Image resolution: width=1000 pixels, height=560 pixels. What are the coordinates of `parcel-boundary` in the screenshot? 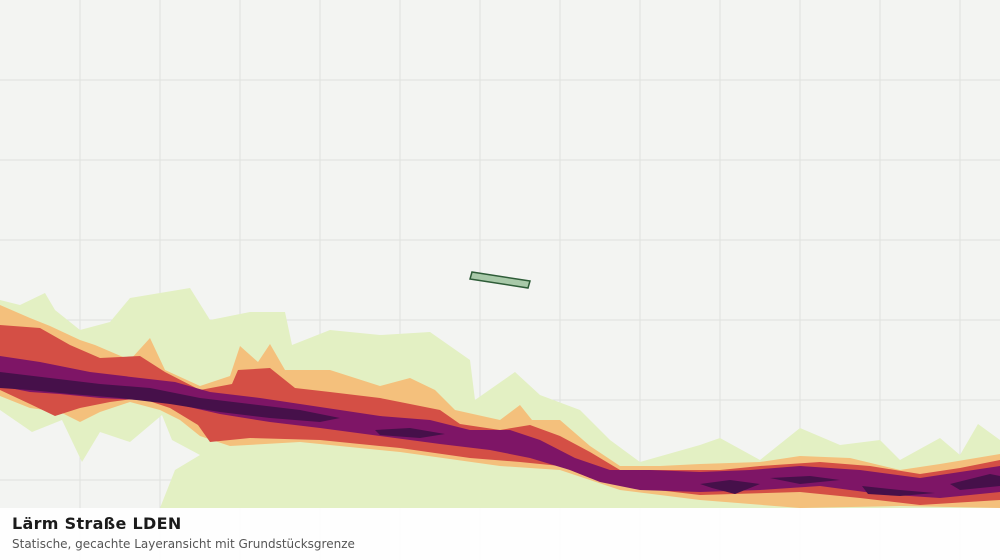 It's located at (500, 280).